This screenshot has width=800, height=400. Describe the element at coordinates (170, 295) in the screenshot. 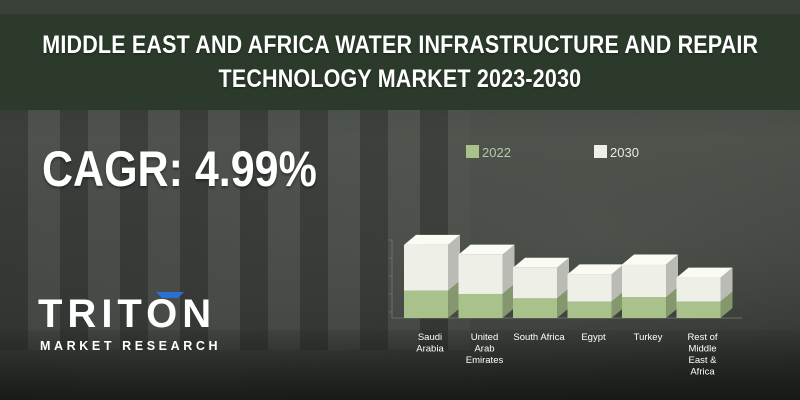

I see `logo-accent-mark` at that location.